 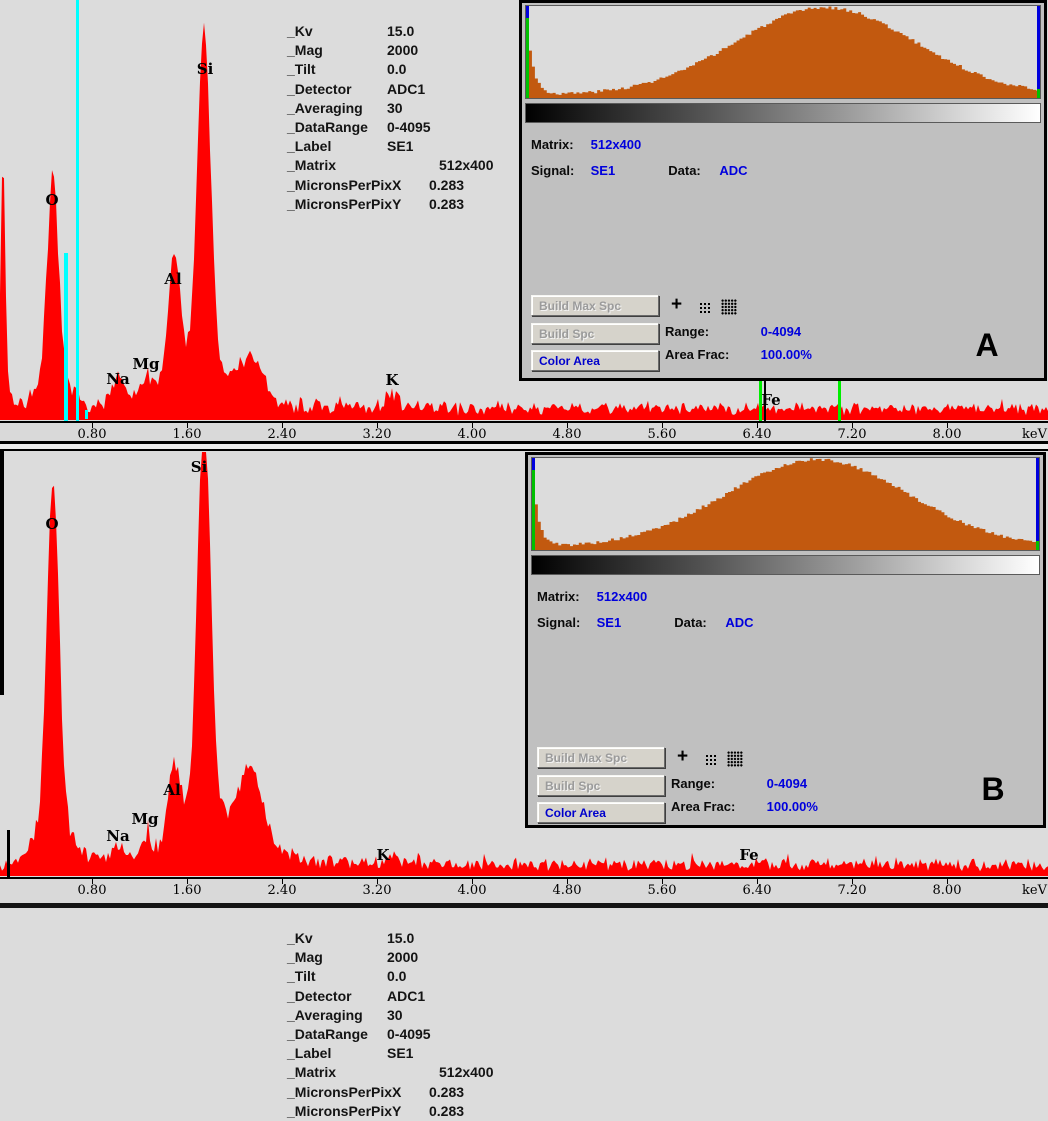 I want to click on axis-tick-label: 5.60, so click(x=662, y=434).